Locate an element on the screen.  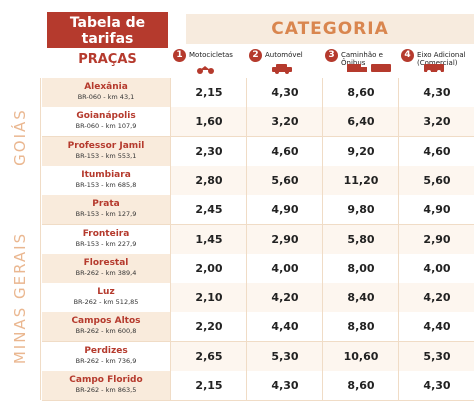
place-cell: Alexânia BR-060 - km 43,1 is located at coordinates (106, 92).